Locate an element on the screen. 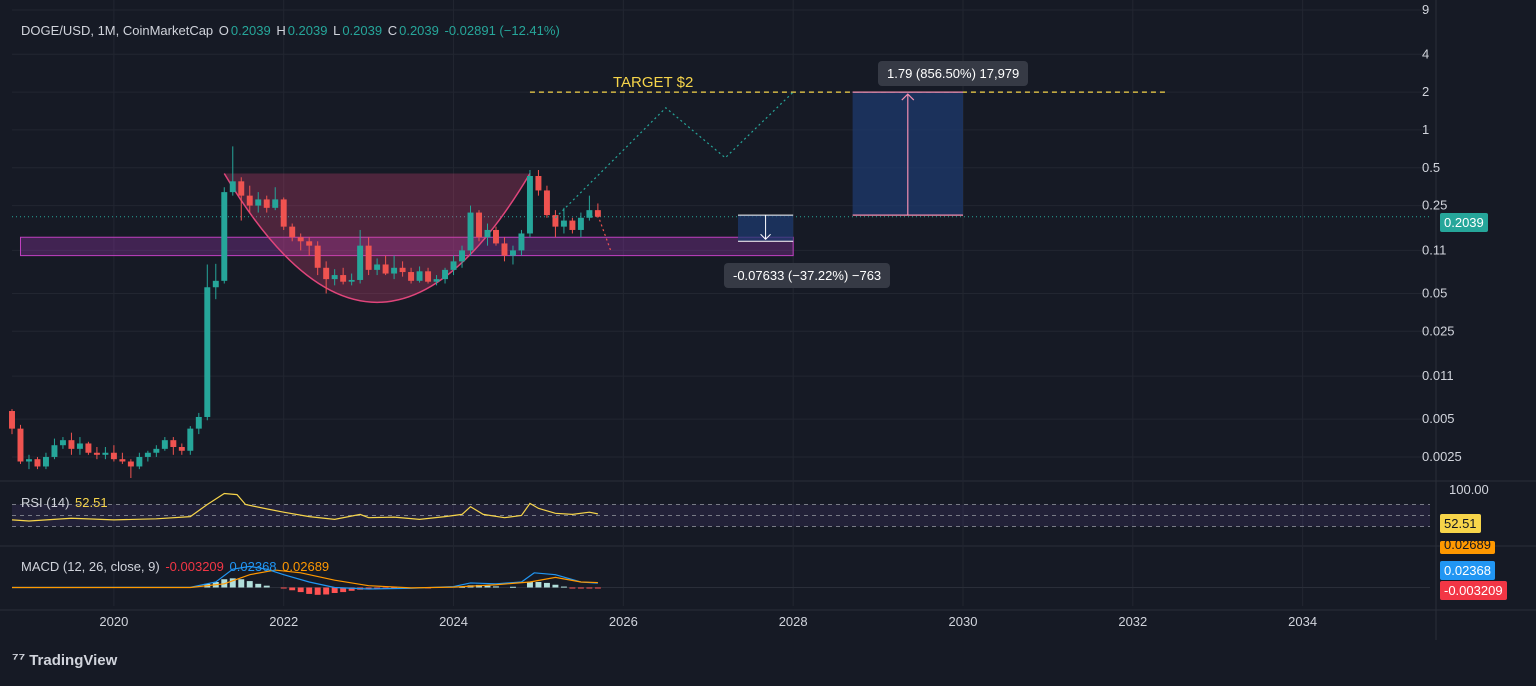  projection-path is located at coordinates (674, 155).